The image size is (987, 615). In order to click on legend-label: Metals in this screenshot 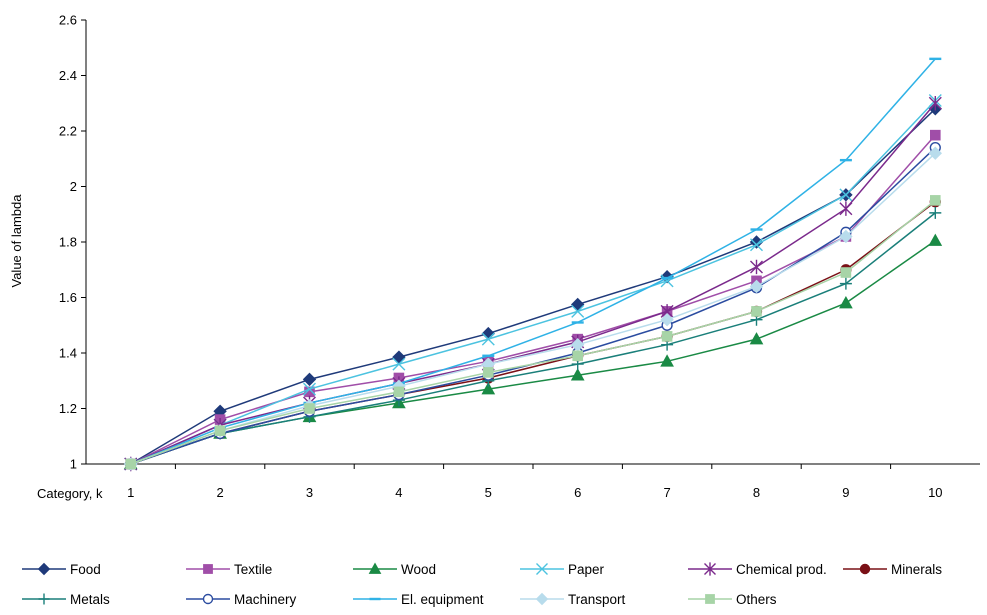, I will do `click(90, 599)`.